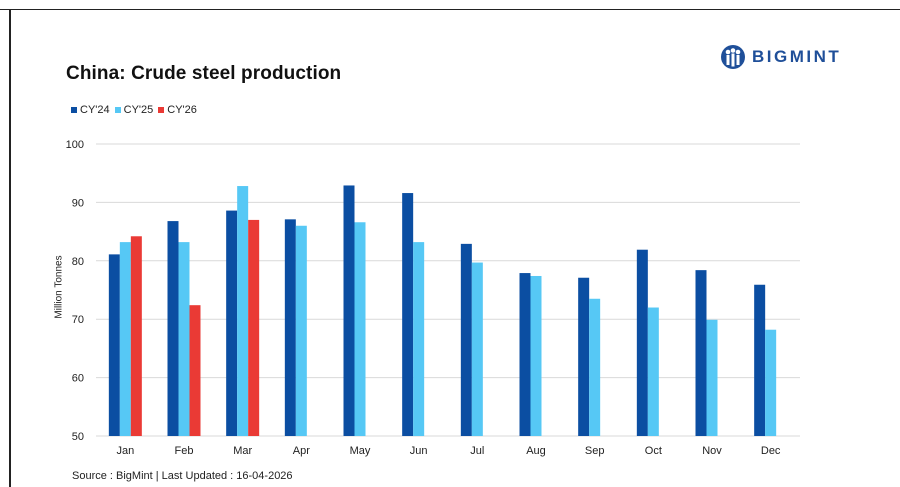 The image size is (900, 487). What do you see at coordinates (653, 451) in the screenshot?
I see `x-tick-label: Oct` at bounding box center [653, 451].